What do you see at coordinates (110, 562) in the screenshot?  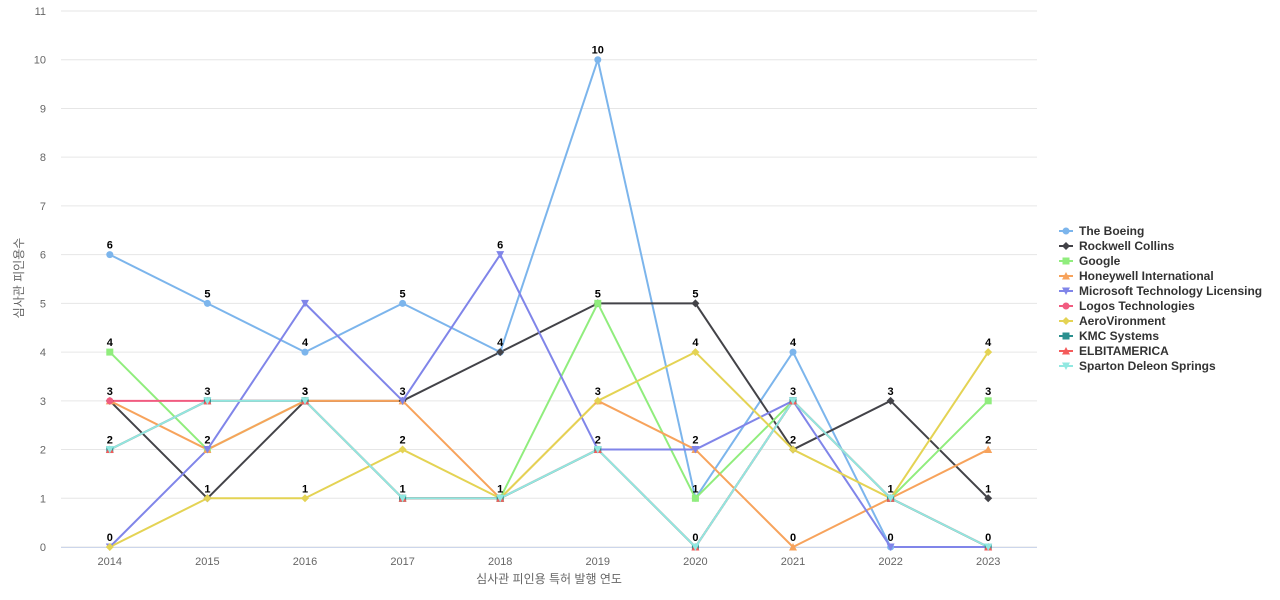 I see `x-tick-label: 2014` at bounding box center [110, 562].